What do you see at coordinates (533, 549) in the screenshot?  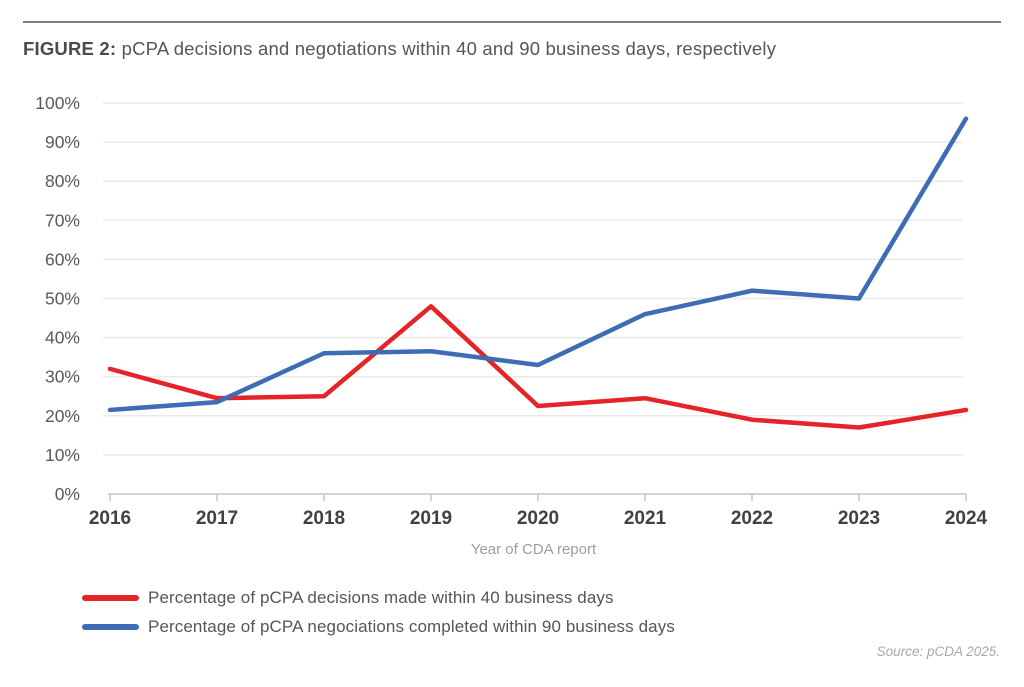 I see `x-axis-title: Year of CDA report` at bounding box center [533, 549].